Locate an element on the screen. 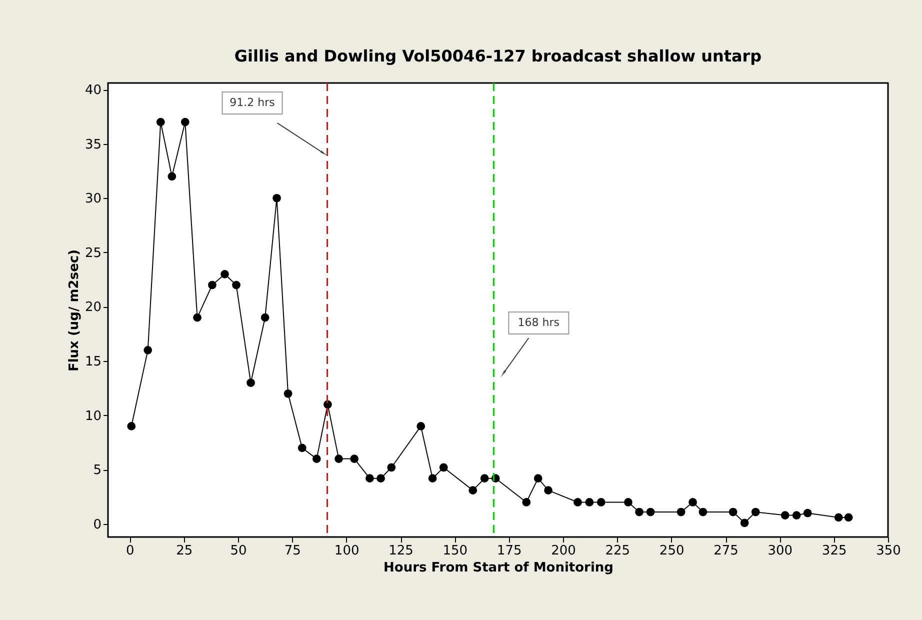  x-axis-title: Hours From Start of Monitoring is located at coordinates (499, 568).